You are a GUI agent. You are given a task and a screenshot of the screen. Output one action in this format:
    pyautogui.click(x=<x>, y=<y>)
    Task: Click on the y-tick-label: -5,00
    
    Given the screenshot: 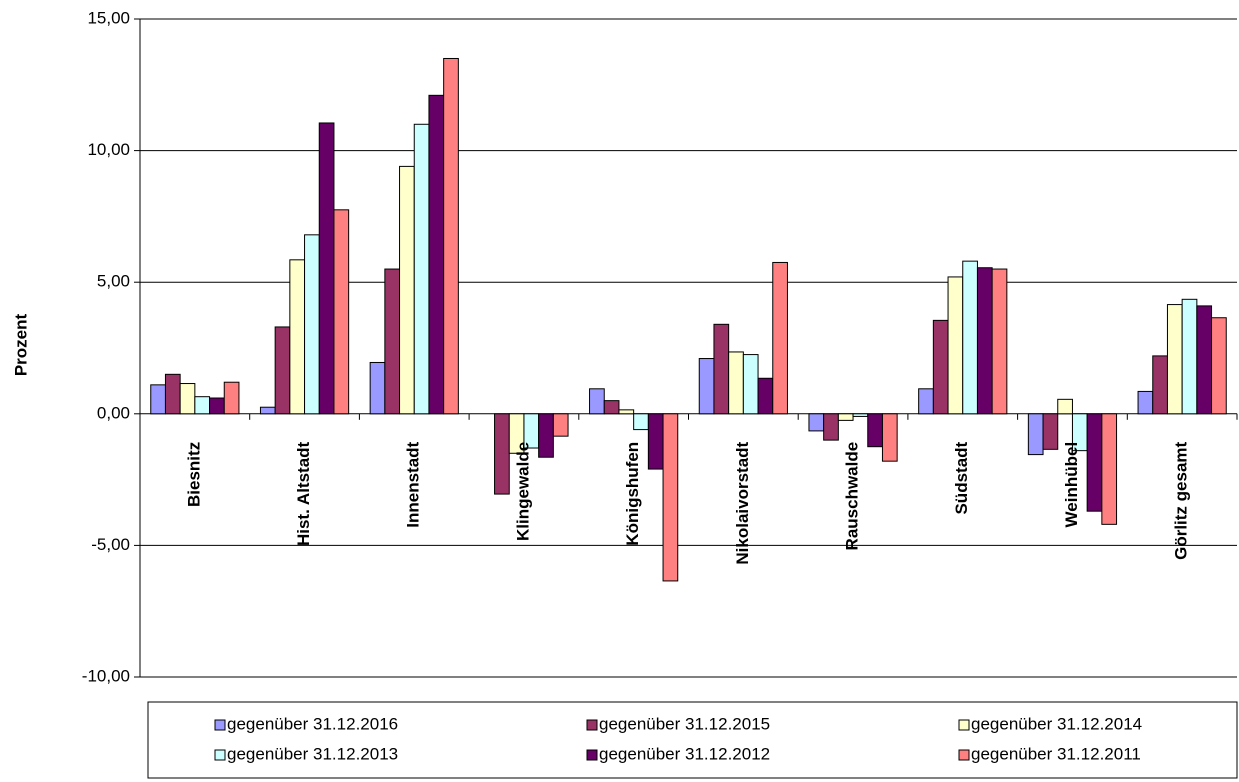 What is the action you would take?
    pyautogui.click(x=110, y=544)
    